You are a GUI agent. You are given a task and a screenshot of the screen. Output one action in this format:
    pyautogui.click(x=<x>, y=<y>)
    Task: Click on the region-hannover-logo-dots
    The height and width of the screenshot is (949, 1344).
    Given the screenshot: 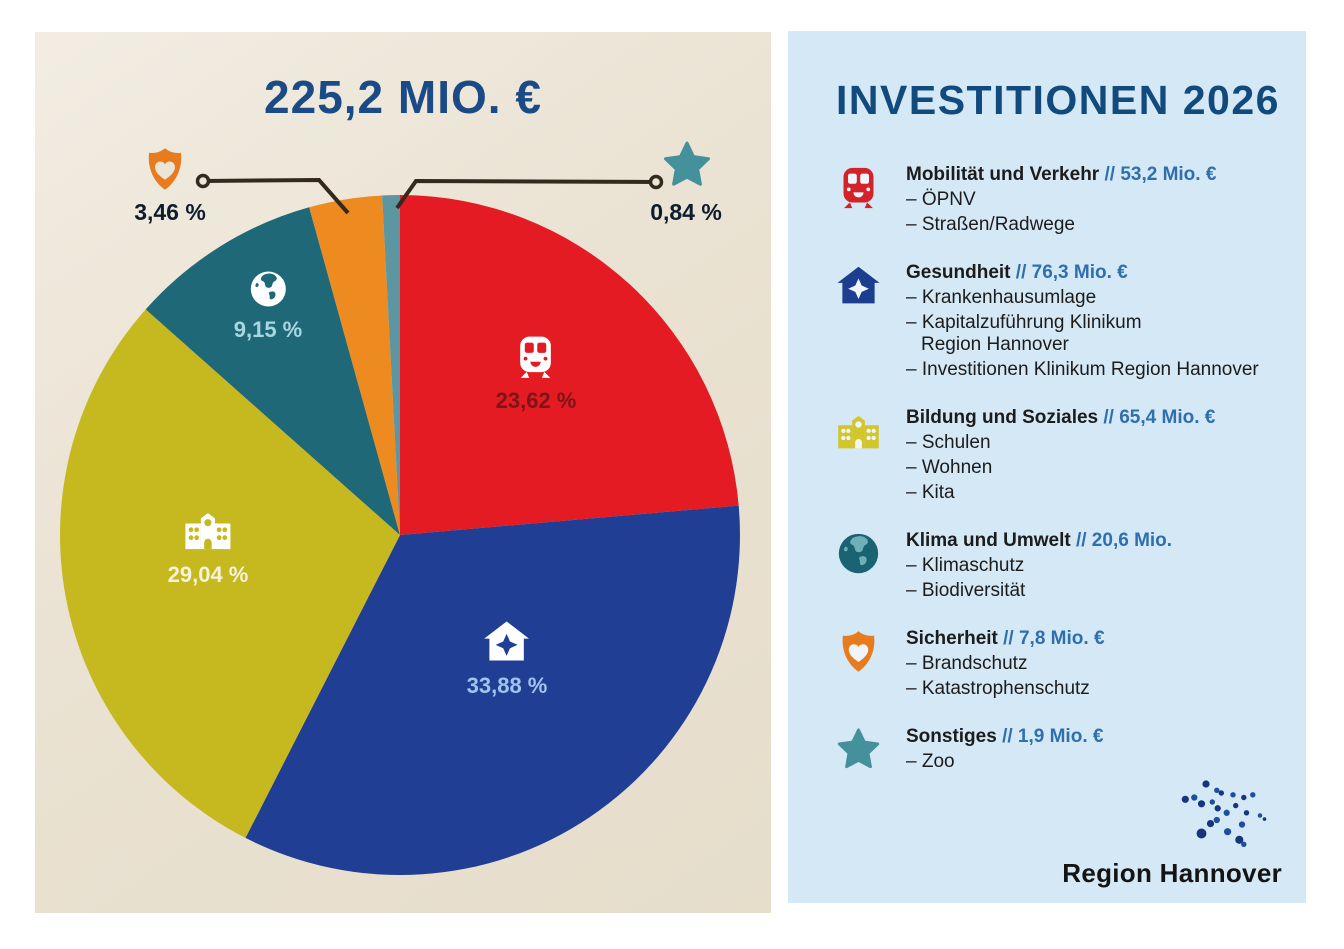 What is the action you would take?
    pyautogui.click(x=1224, y=813)
    